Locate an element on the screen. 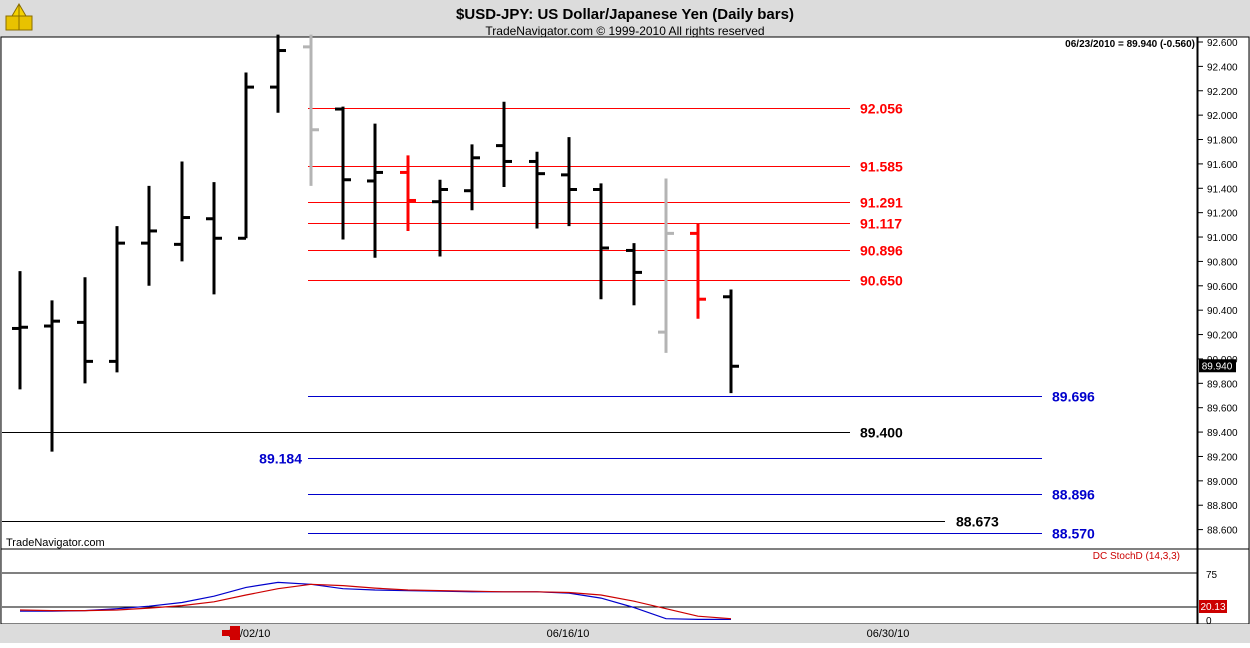 Image resolution: width=1250 pixels, height=648 pixels. current-price-label: 89.940 is located at coordinates (1217, 366).